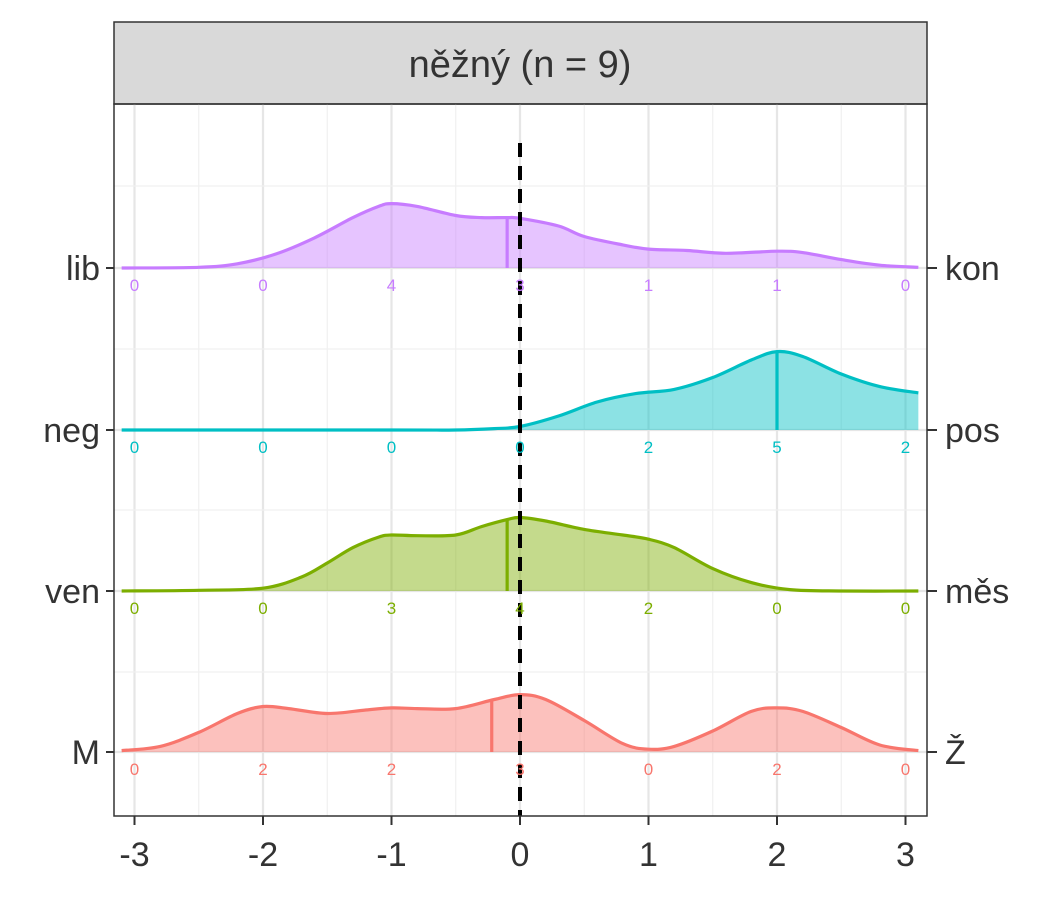 The width and height of the screenshot is (1050, 900). Describe the element at coordinates (520, 722) in the screenshot. I see `density-curve-M` at that location.